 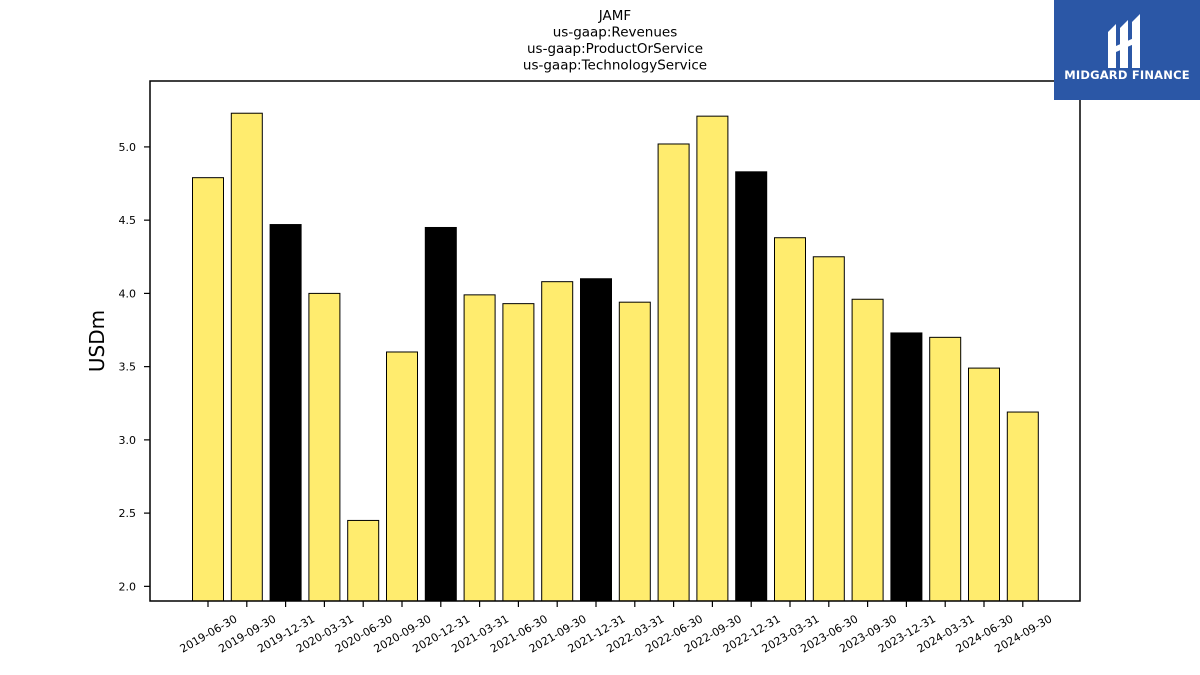 I want to click on logo-text: MIDGARD FINANCE, so click(x=1127, y=75).